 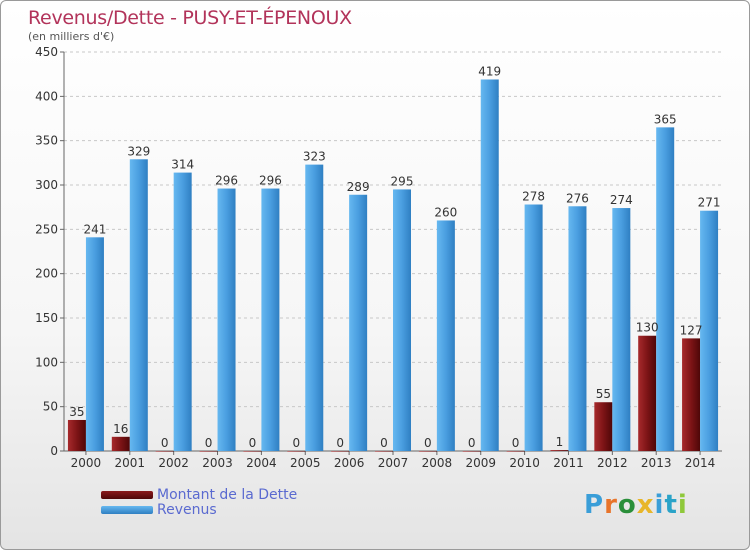 What do you see at coordinates (560, 442) in the screenshot?
I see `debt-value-label: 1` at bounding box center [560, 442].